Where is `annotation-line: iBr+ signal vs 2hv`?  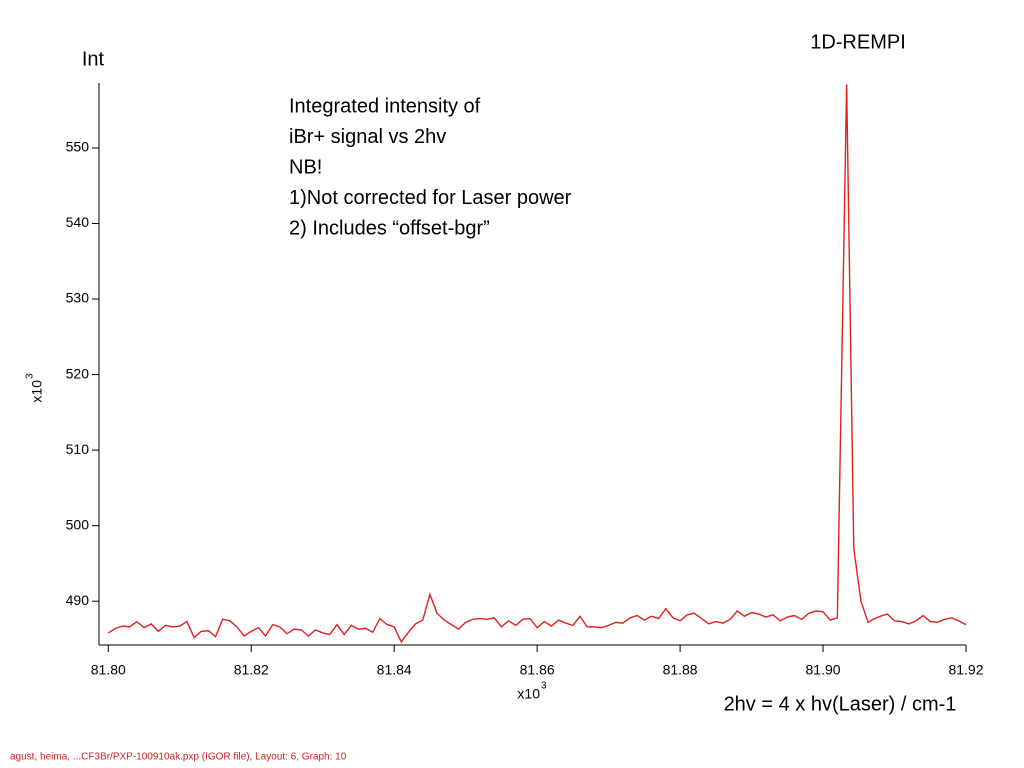 annotation-line: iBr+ signal vs 2hv is located at coordinates (367, 137).